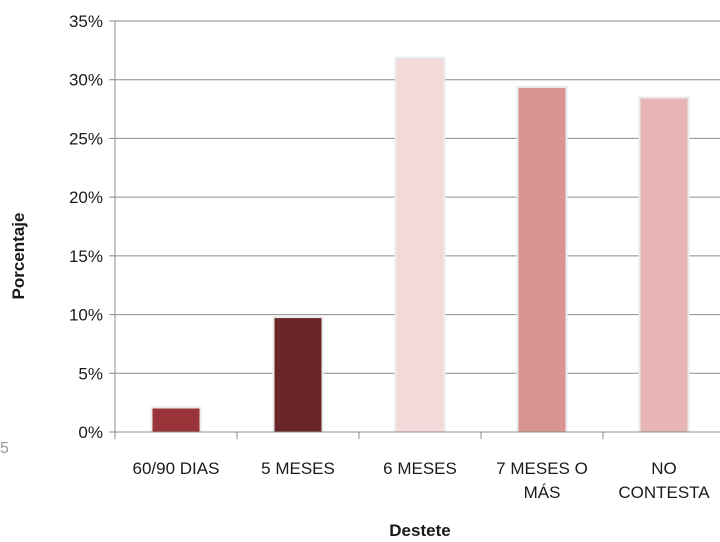  I want to click on y-tick-label: 15%, so click(86, 256).